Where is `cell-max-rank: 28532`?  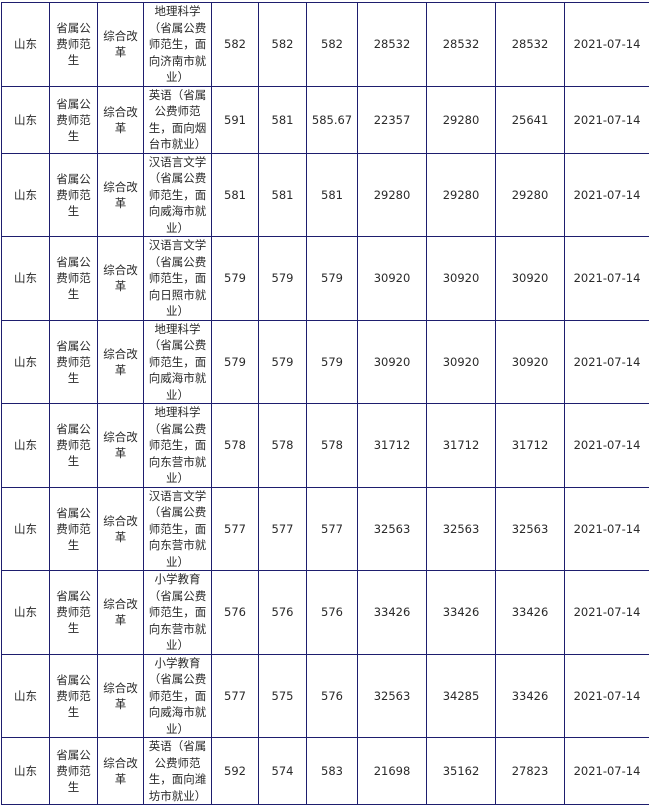
cell-max-rank: 28532 is located at coordinates (392, 45).